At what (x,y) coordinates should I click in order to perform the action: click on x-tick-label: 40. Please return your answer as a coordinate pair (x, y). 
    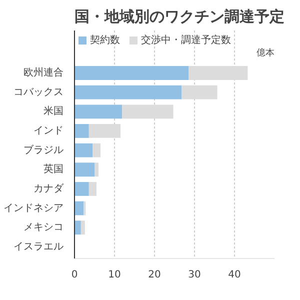
    Looking at the image, I should click on (234, 275).